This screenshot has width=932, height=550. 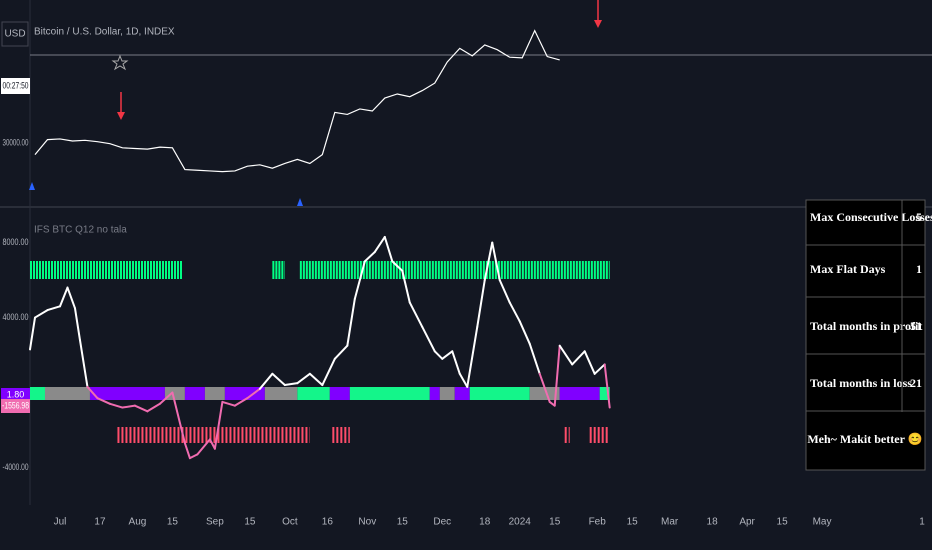 I want to click on y-tick-label: 8000.00, so click(x=16, y=242).